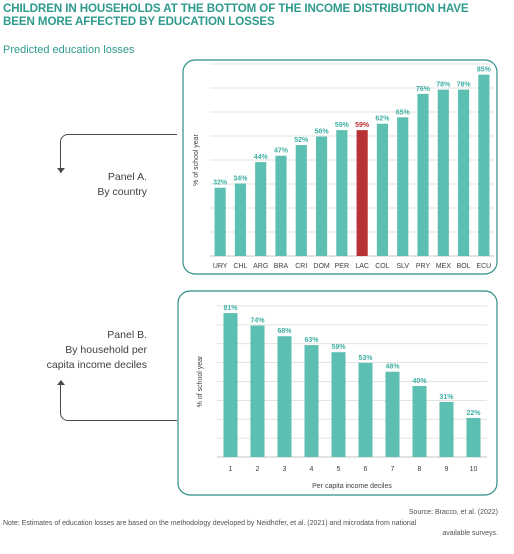  Describe the element at coordinates (220, 221) in the screenshot. I see `panel-a-bar-ury` at that location.